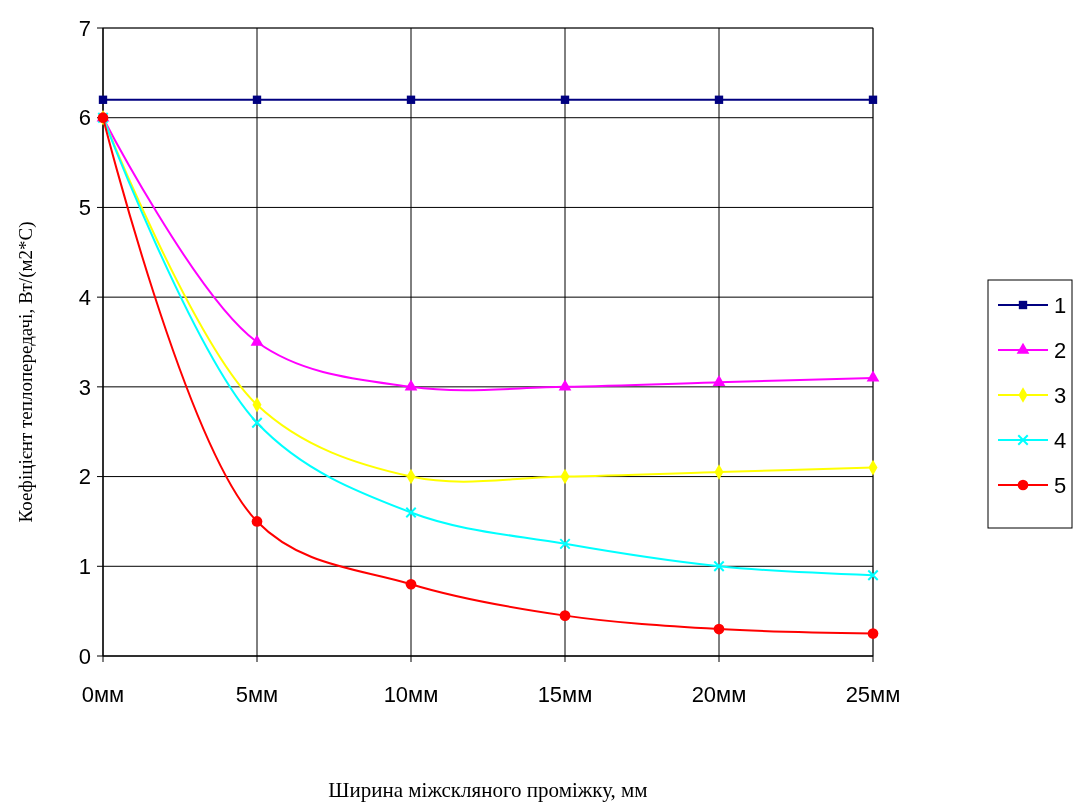 The height and width of the screenshot is (803, 1075). Describe the element at coordinates (84, 118) in the screenshot. I see `y-tick-label: 6` at that location.